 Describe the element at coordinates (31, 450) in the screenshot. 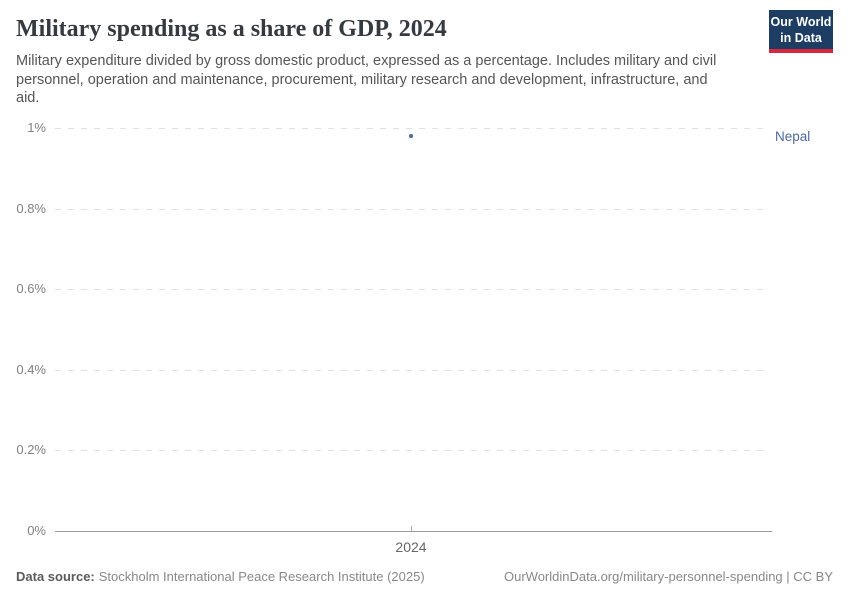

I see `y-axis-tick-label: 0.2%` at that location.